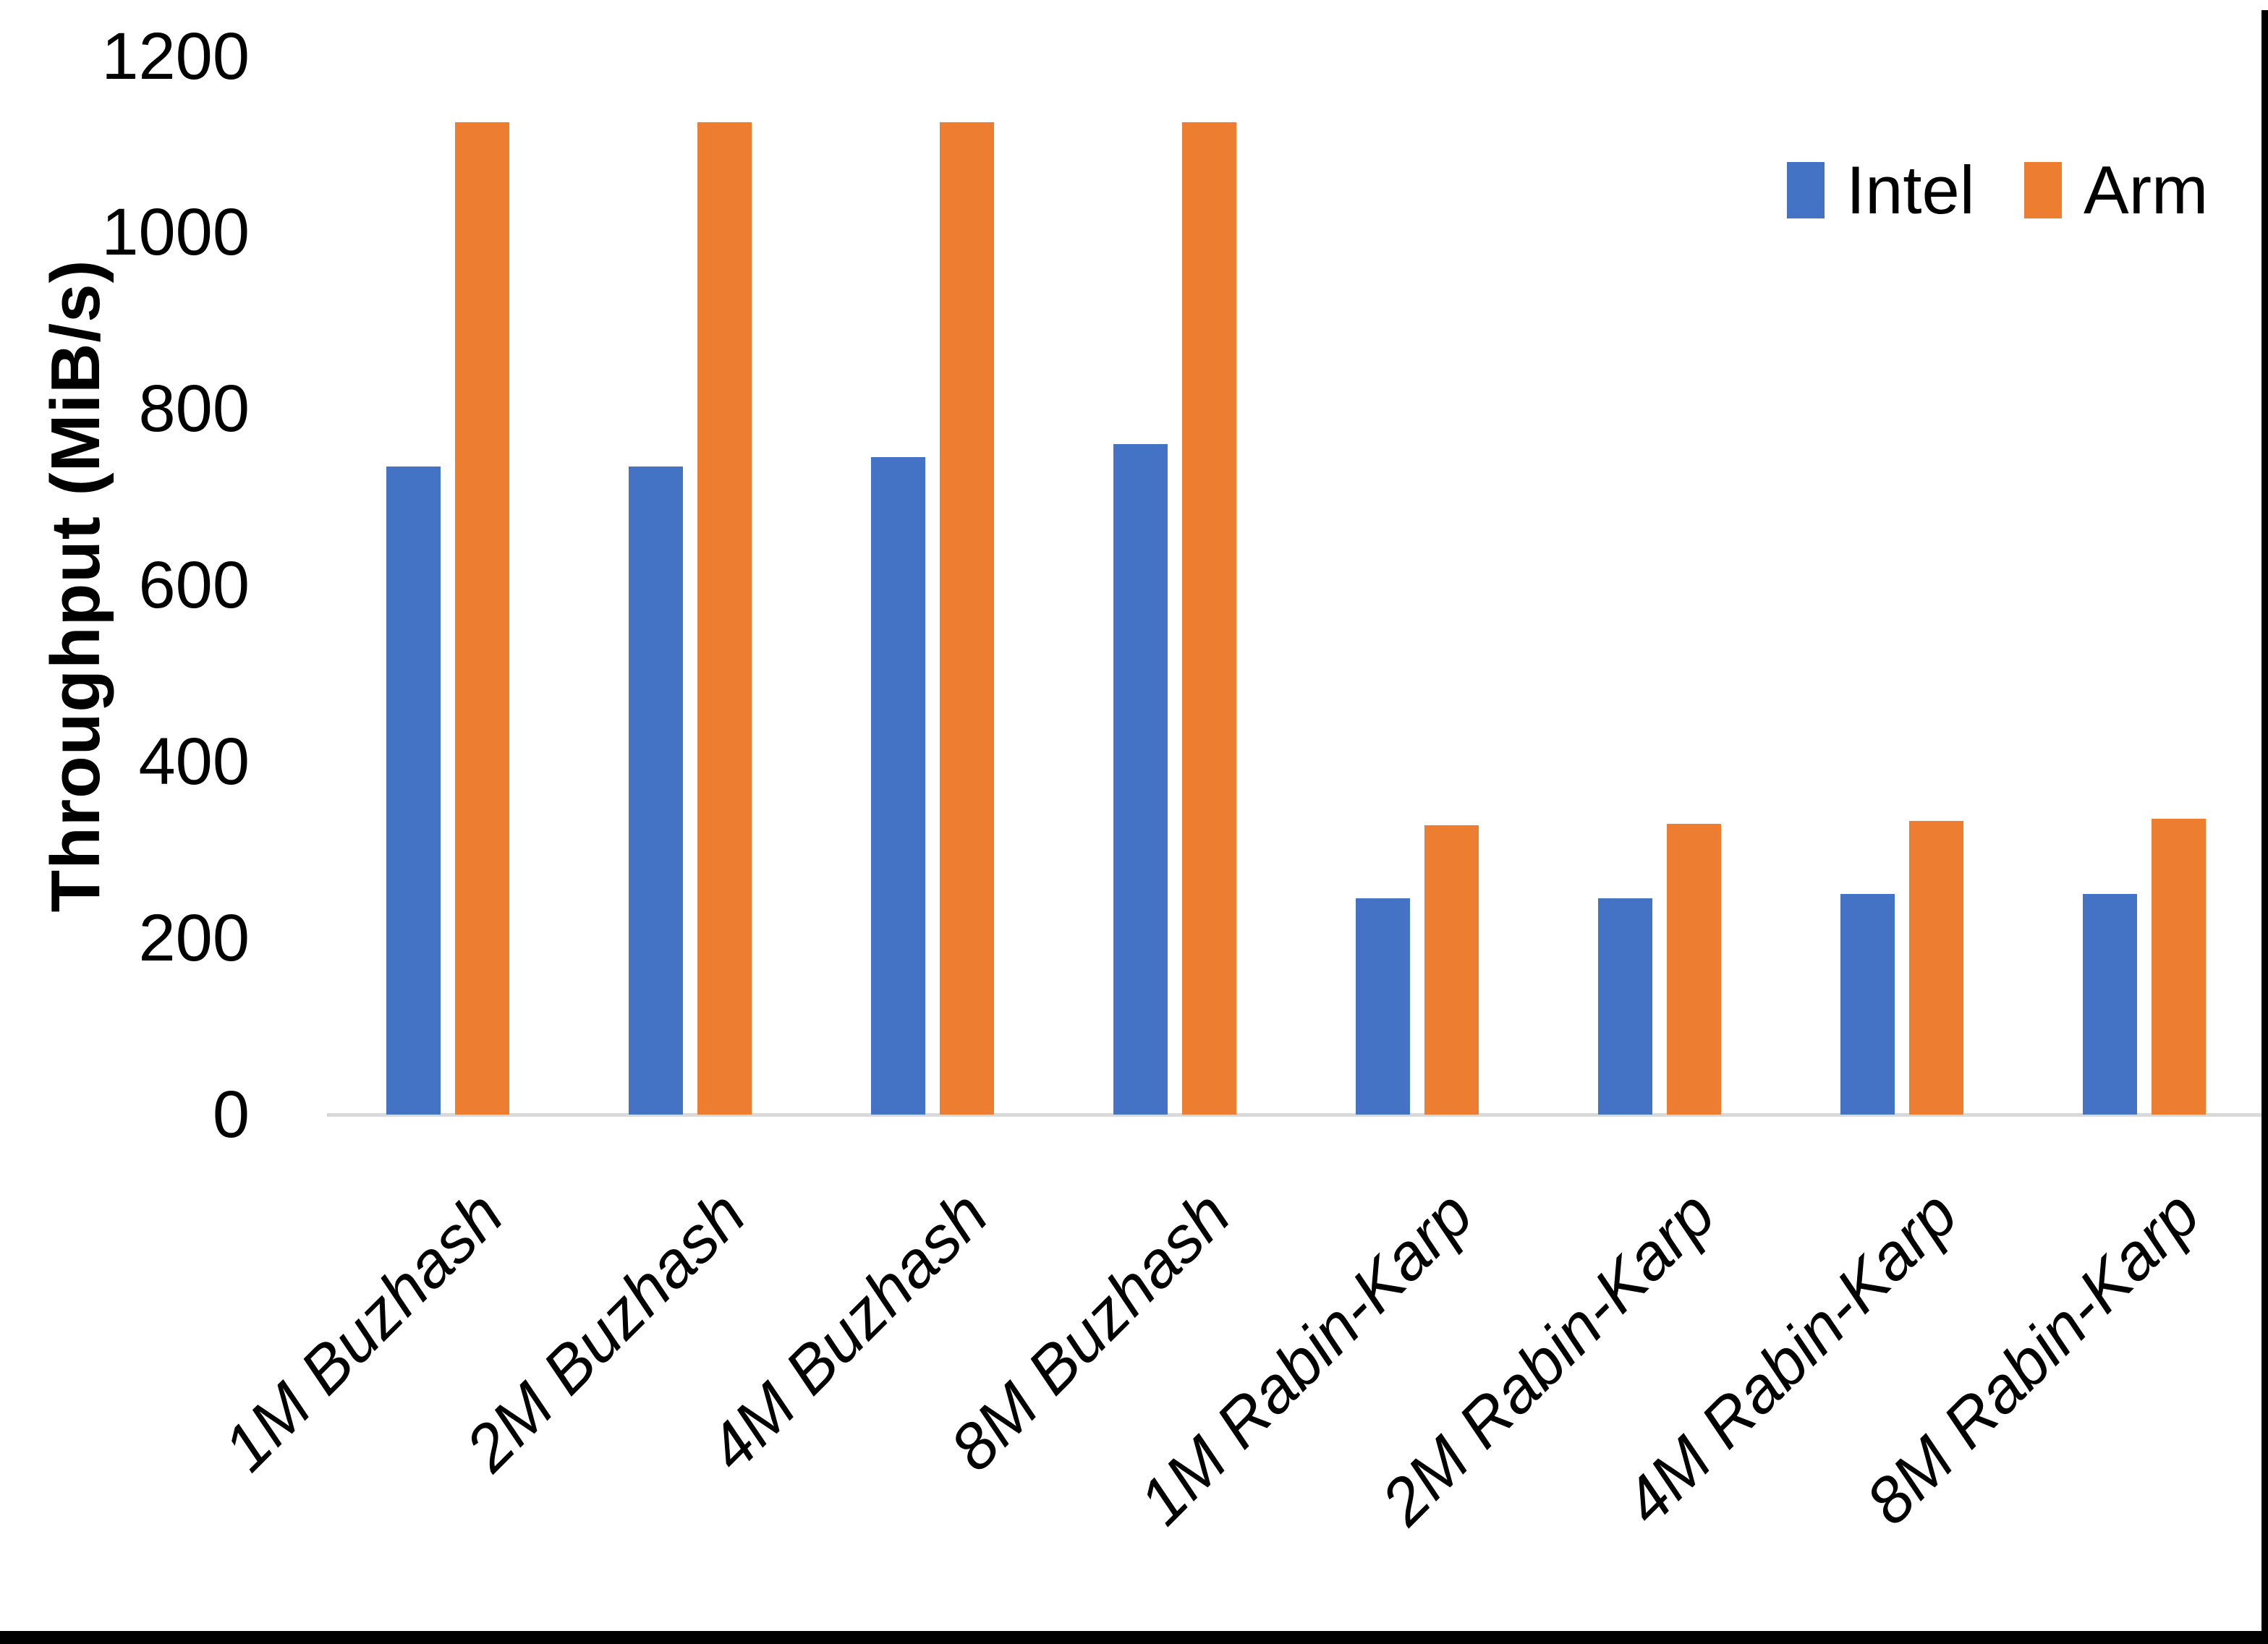 Image resolution: width=2268 pixels, height=1644 pixels. Describe the element at coordinates (175, 232) in the screenshot. I see `y-tick-label: 1000` at that location.